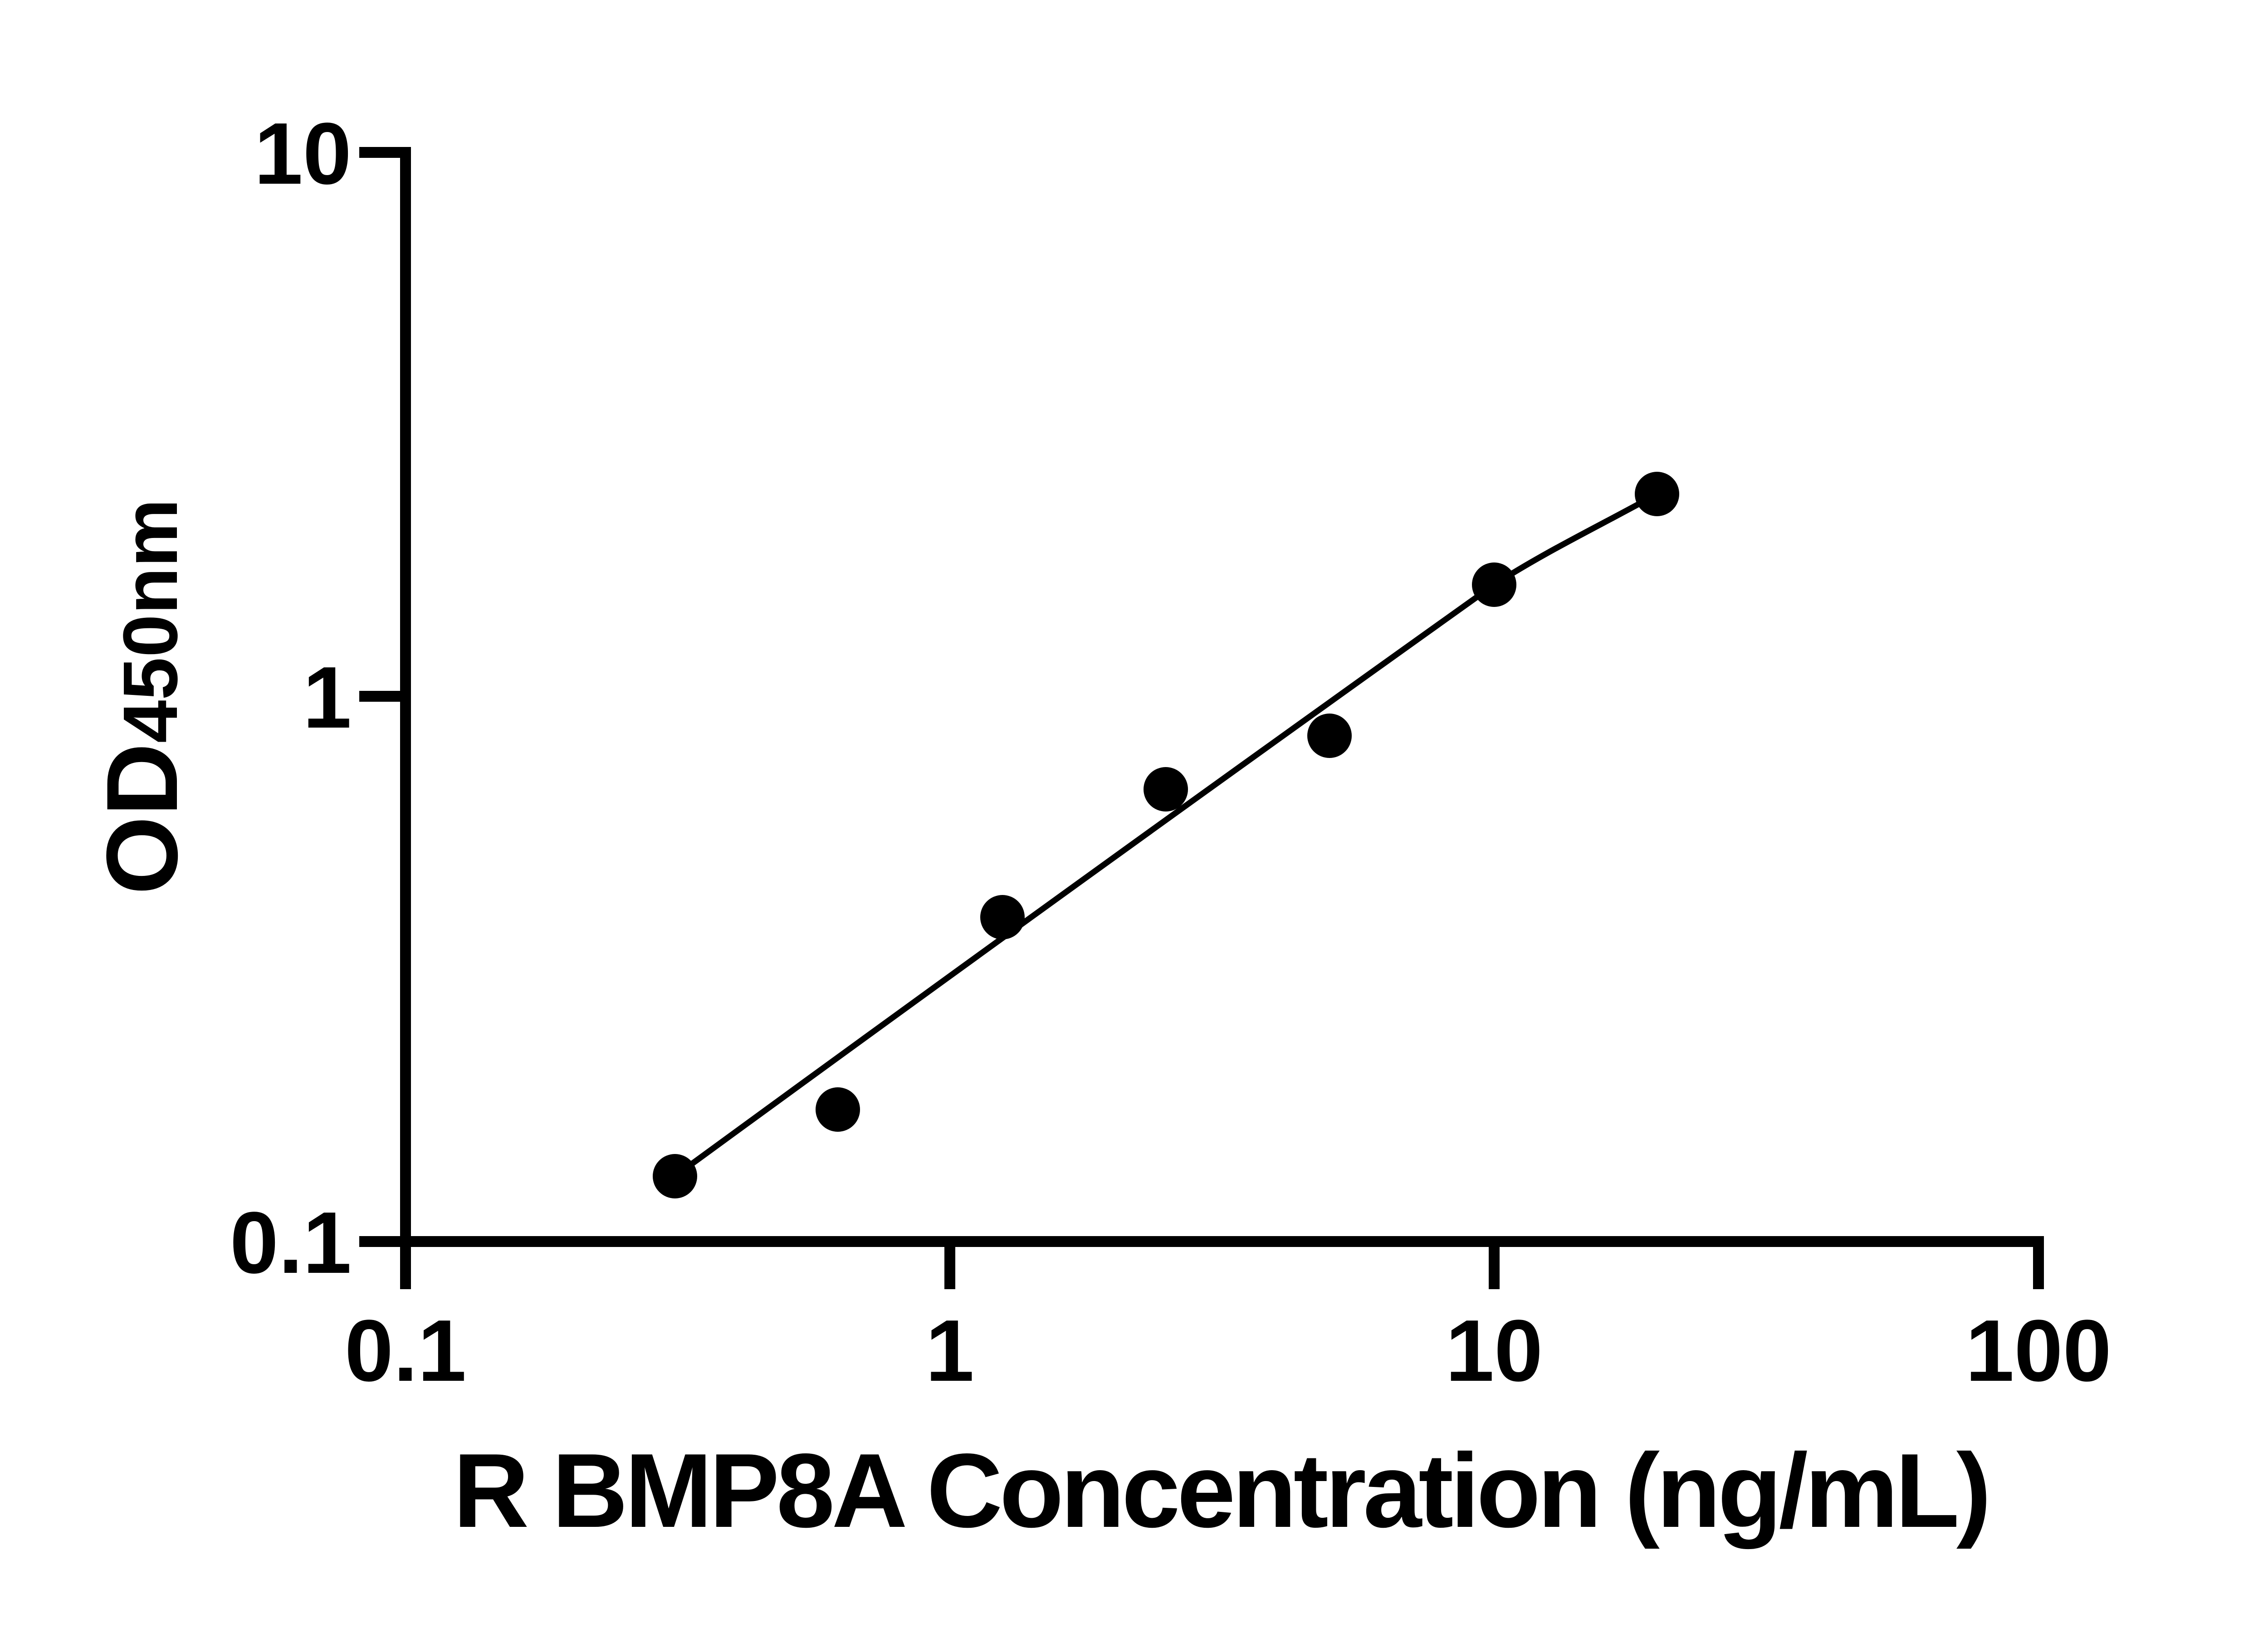  What do you see at coordinates (2038, 1350) in the screenshot?
I see `svg-text: 100` at bounding box center [2038, 1350].